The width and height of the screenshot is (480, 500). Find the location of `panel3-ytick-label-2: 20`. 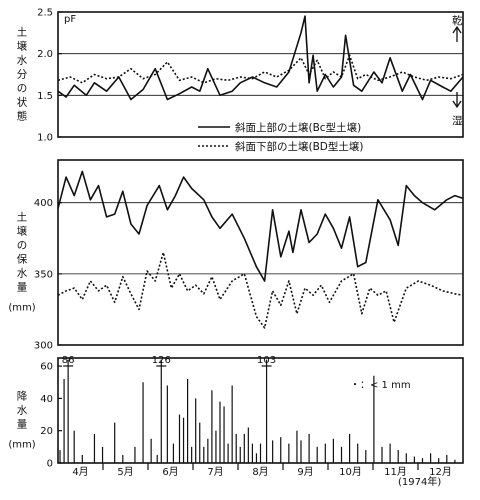

panel3-ytick-label-2: 20 is located at coordinates (46, 431).